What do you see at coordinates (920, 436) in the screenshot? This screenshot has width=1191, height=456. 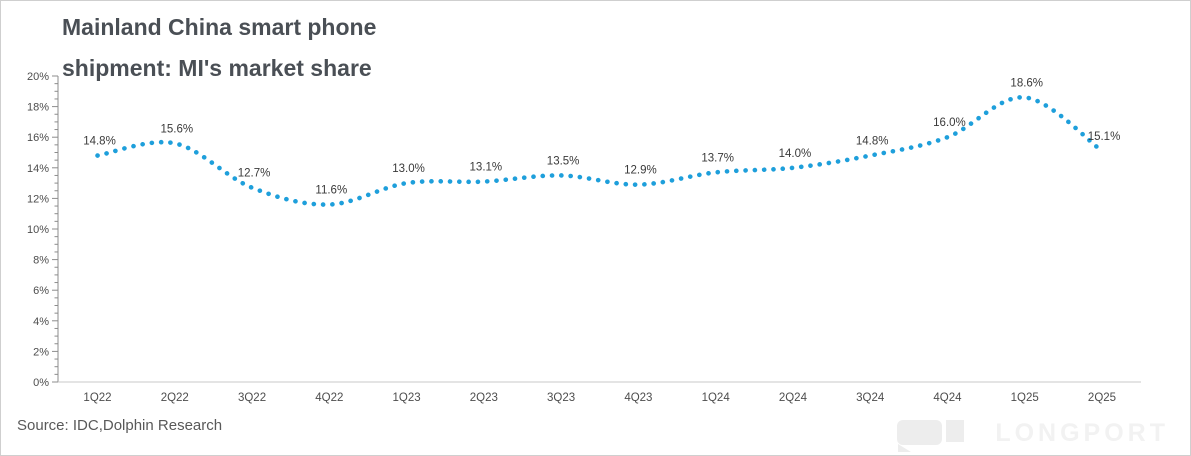 I see `longport-bubble-logo-icon` at bounding box center [920, 436].